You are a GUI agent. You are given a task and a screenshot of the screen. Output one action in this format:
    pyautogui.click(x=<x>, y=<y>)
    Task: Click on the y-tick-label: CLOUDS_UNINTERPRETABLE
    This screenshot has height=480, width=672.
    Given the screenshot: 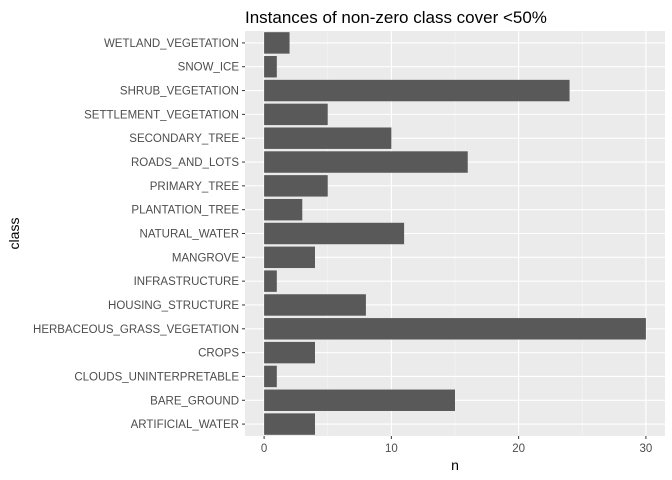 What is the action you would take?
    pyautogui.click(x=156, y=377)
    